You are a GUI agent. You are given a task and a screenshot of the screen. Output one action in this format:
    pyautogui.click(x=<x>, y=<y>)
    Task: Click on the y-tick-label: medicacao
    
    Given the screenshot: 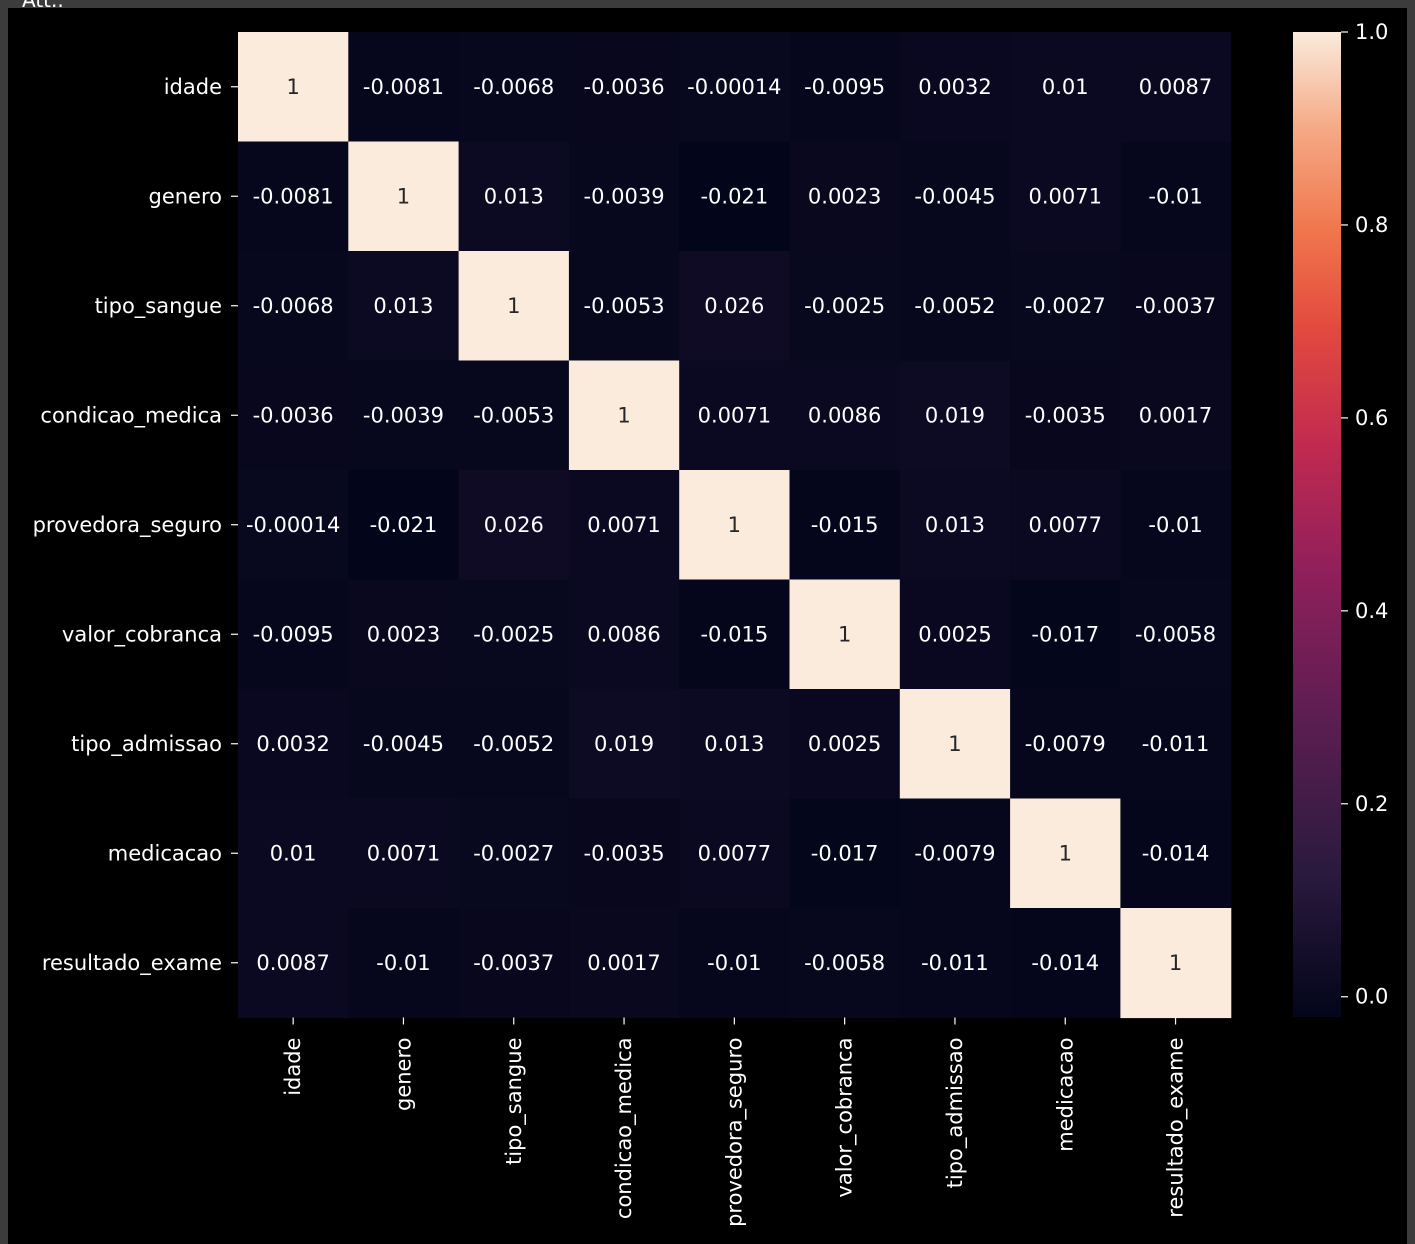 What is the action you would take?
    pyautogui.click(x=165, y=853)
    